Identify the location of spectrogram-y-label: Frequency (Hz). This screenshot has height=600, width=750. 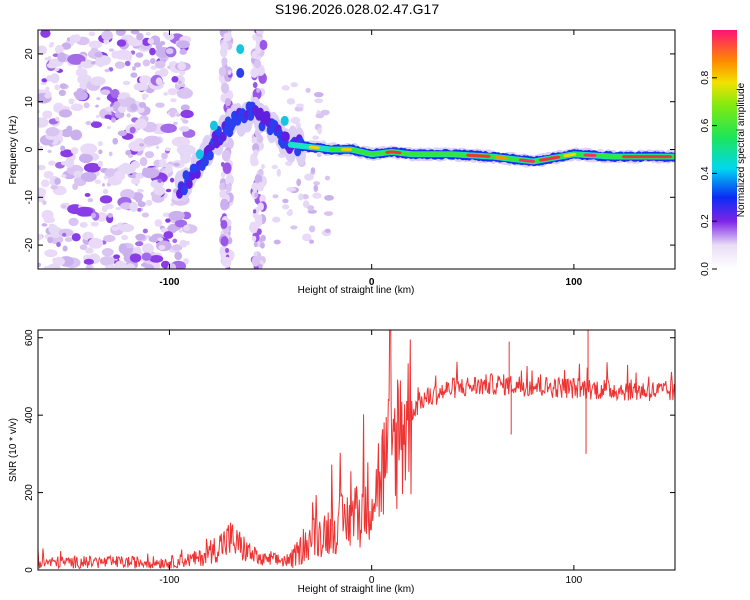
(13, 150).